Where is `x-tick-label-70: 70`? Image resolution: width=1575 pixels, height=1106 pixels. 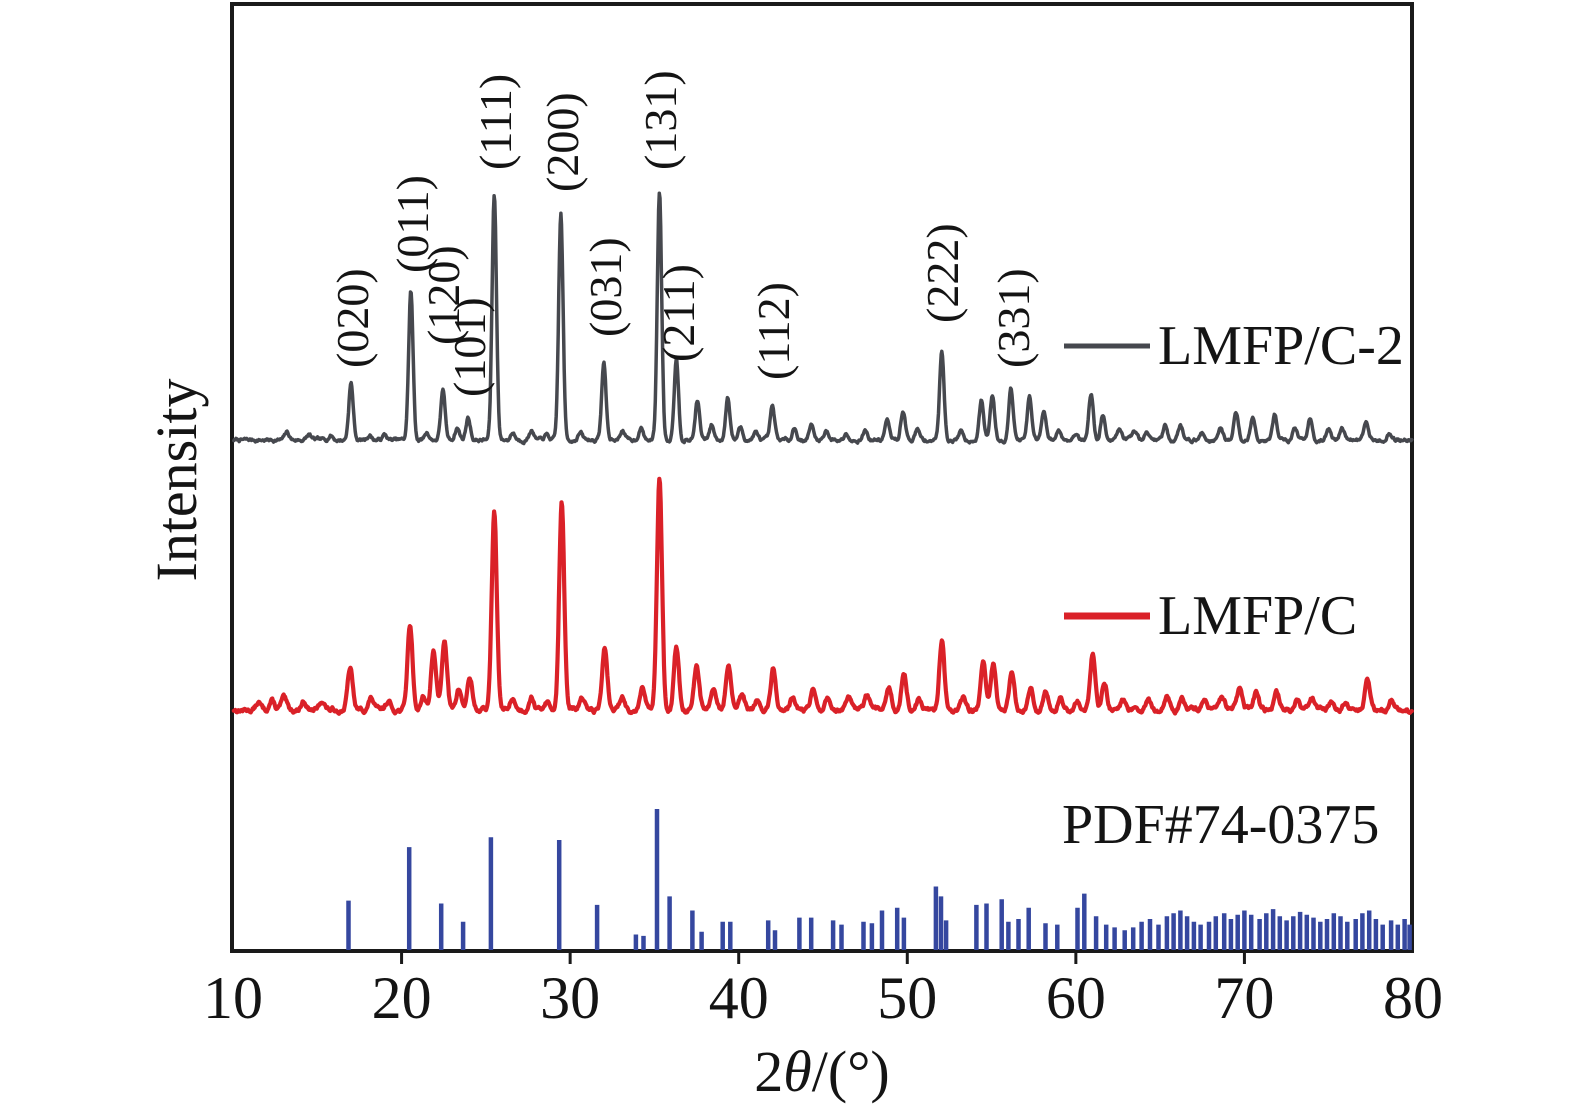 x-tick-label-70: 70 is located at coordinates (1244, 998).